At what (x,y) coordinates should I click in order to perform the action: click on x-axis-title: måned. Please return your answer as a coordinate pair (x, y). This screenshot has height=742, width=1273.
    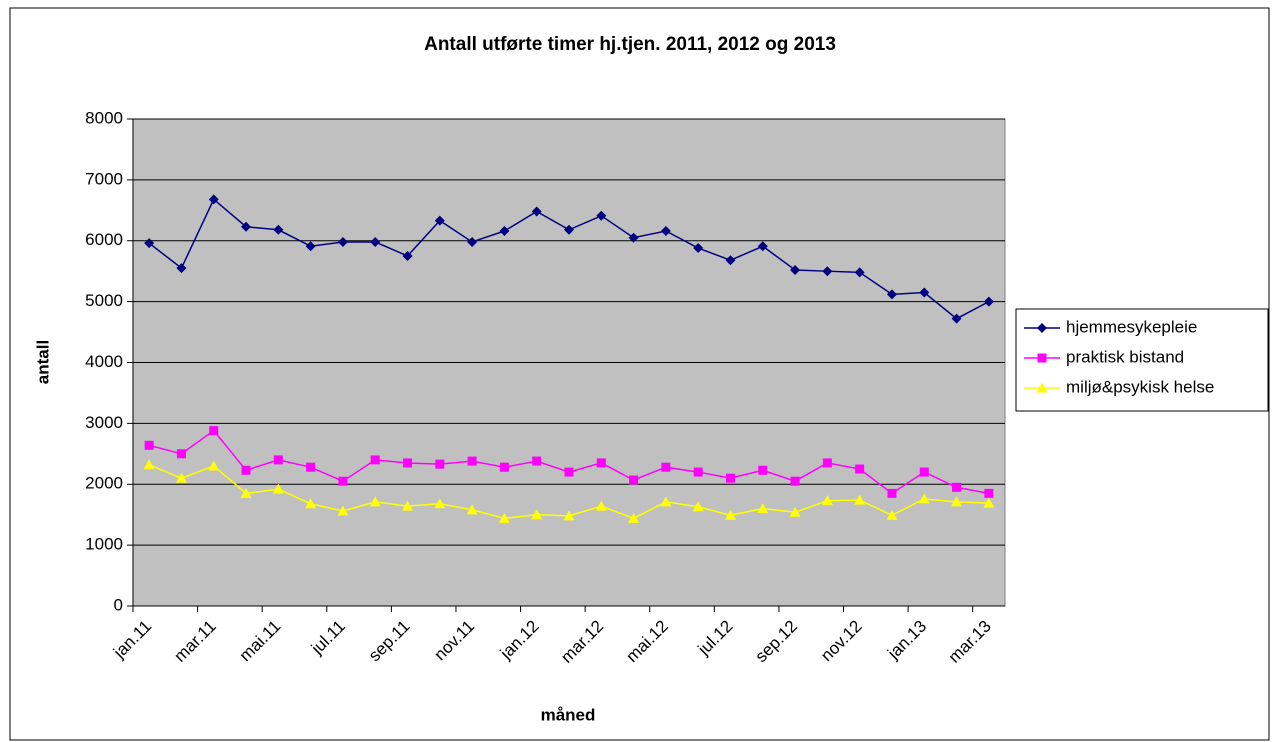
    Looking at the image, I should click on (568, 714).